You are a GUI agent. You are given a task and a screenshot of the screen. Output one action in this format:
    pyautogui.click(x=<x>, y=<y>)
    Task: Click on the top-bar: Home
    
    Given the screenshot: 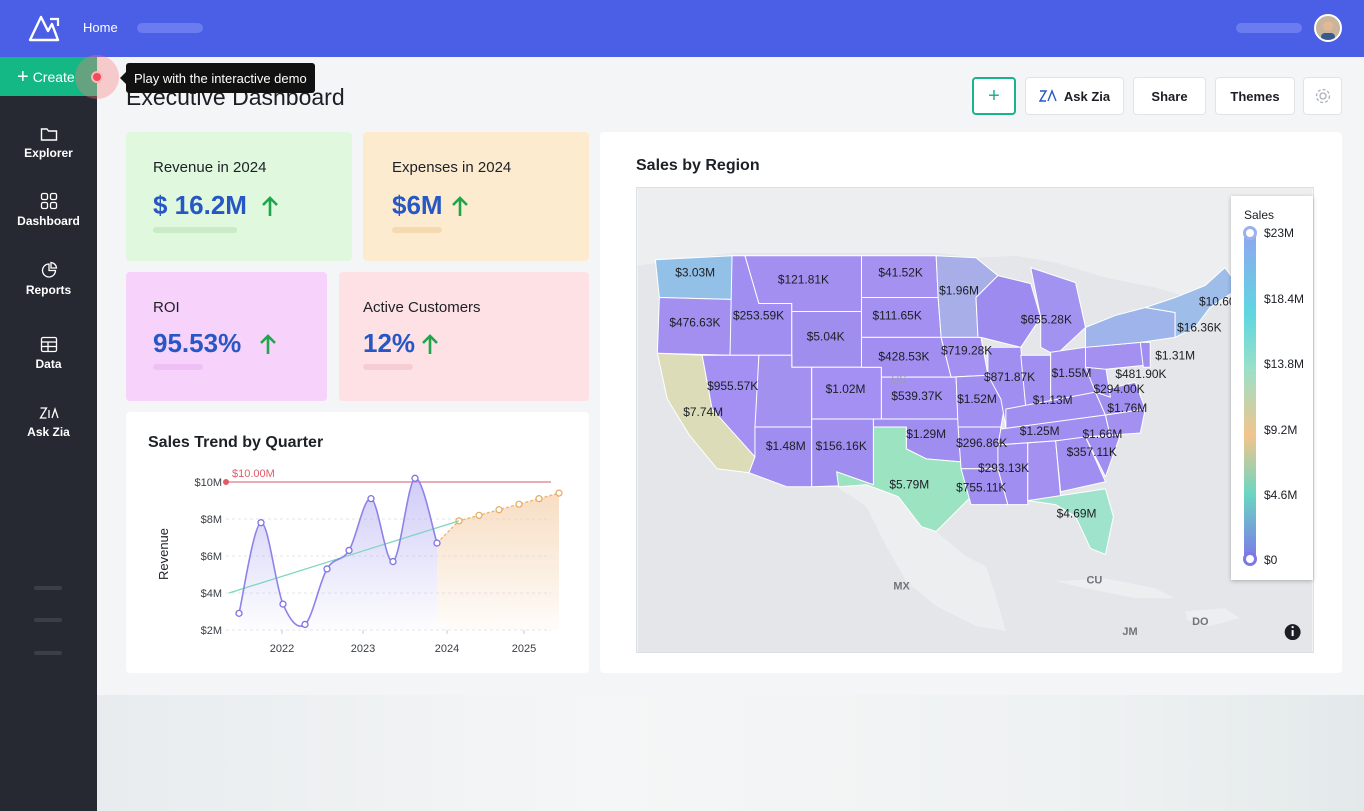 What is the action you would take?
    pyautogui.click(x=682, y=28)
    